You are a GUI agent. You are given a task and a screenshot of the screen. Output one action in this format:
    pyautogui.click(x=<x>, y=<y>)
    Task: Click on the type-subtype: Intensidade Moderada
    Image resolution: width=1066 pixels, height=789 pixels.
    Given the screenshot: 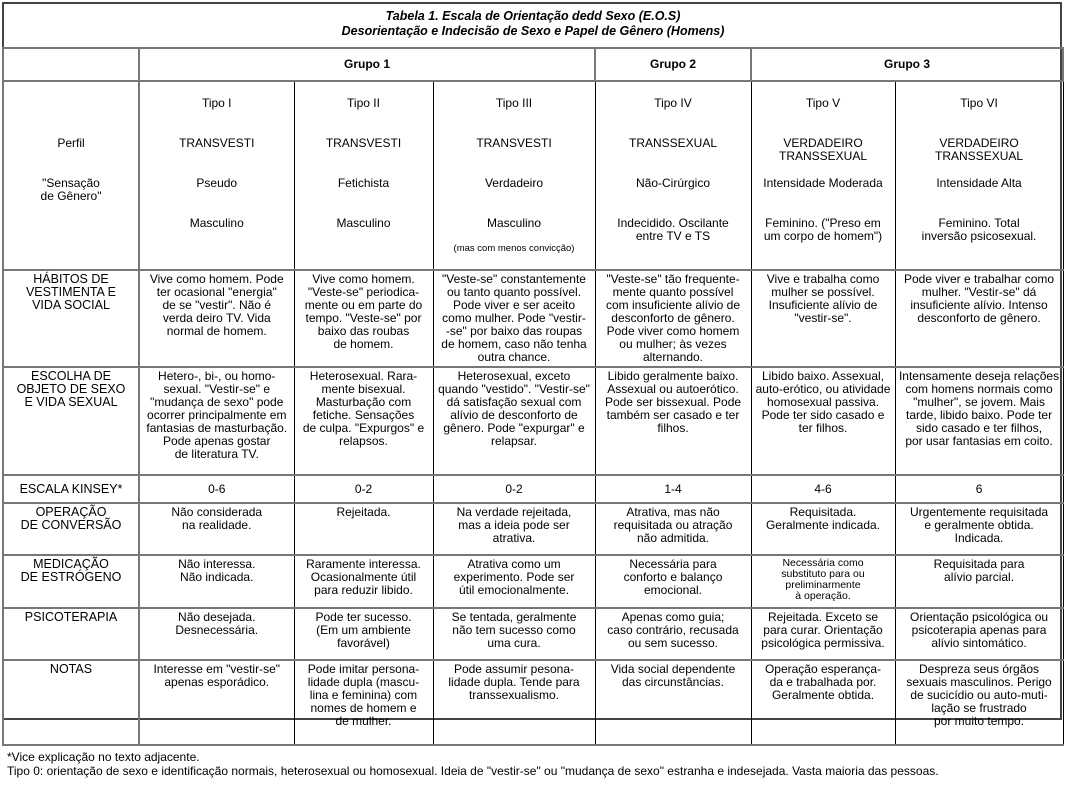 What is the action you would take?
    pyautogui.click(x=823, y=183)
    